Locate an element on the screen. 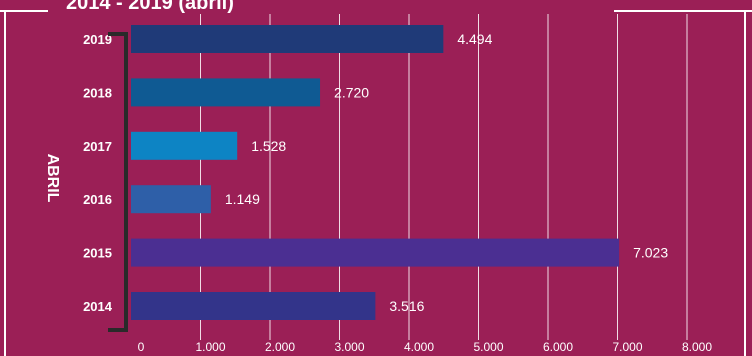 The height and width of the screenshot is (356, 752). x-tick-label: 7.000 is located at coordinates (627, 347).